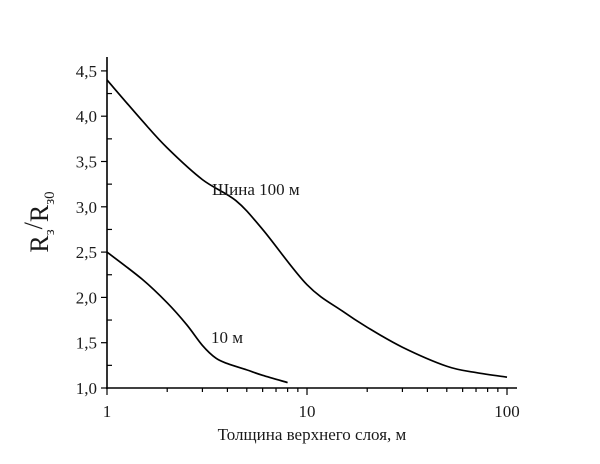 This screenshot has height=464, width=600. I want to click on curve-label-10m: 10 м, so click(227, 337).